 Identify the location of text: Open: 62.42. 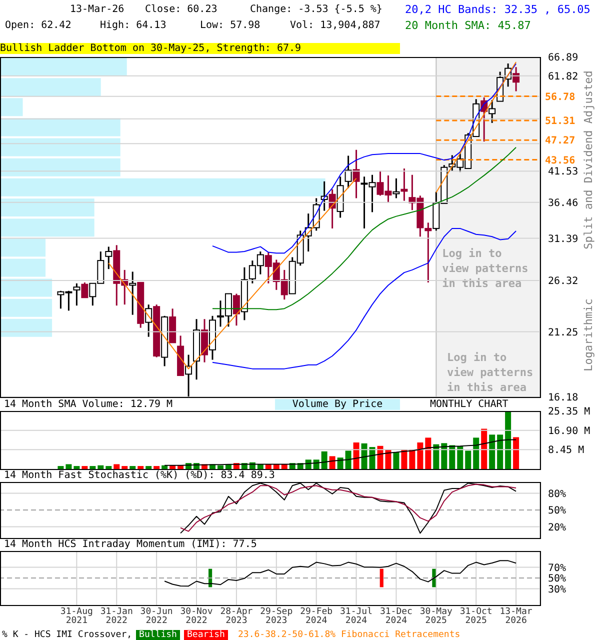
(38, 26).